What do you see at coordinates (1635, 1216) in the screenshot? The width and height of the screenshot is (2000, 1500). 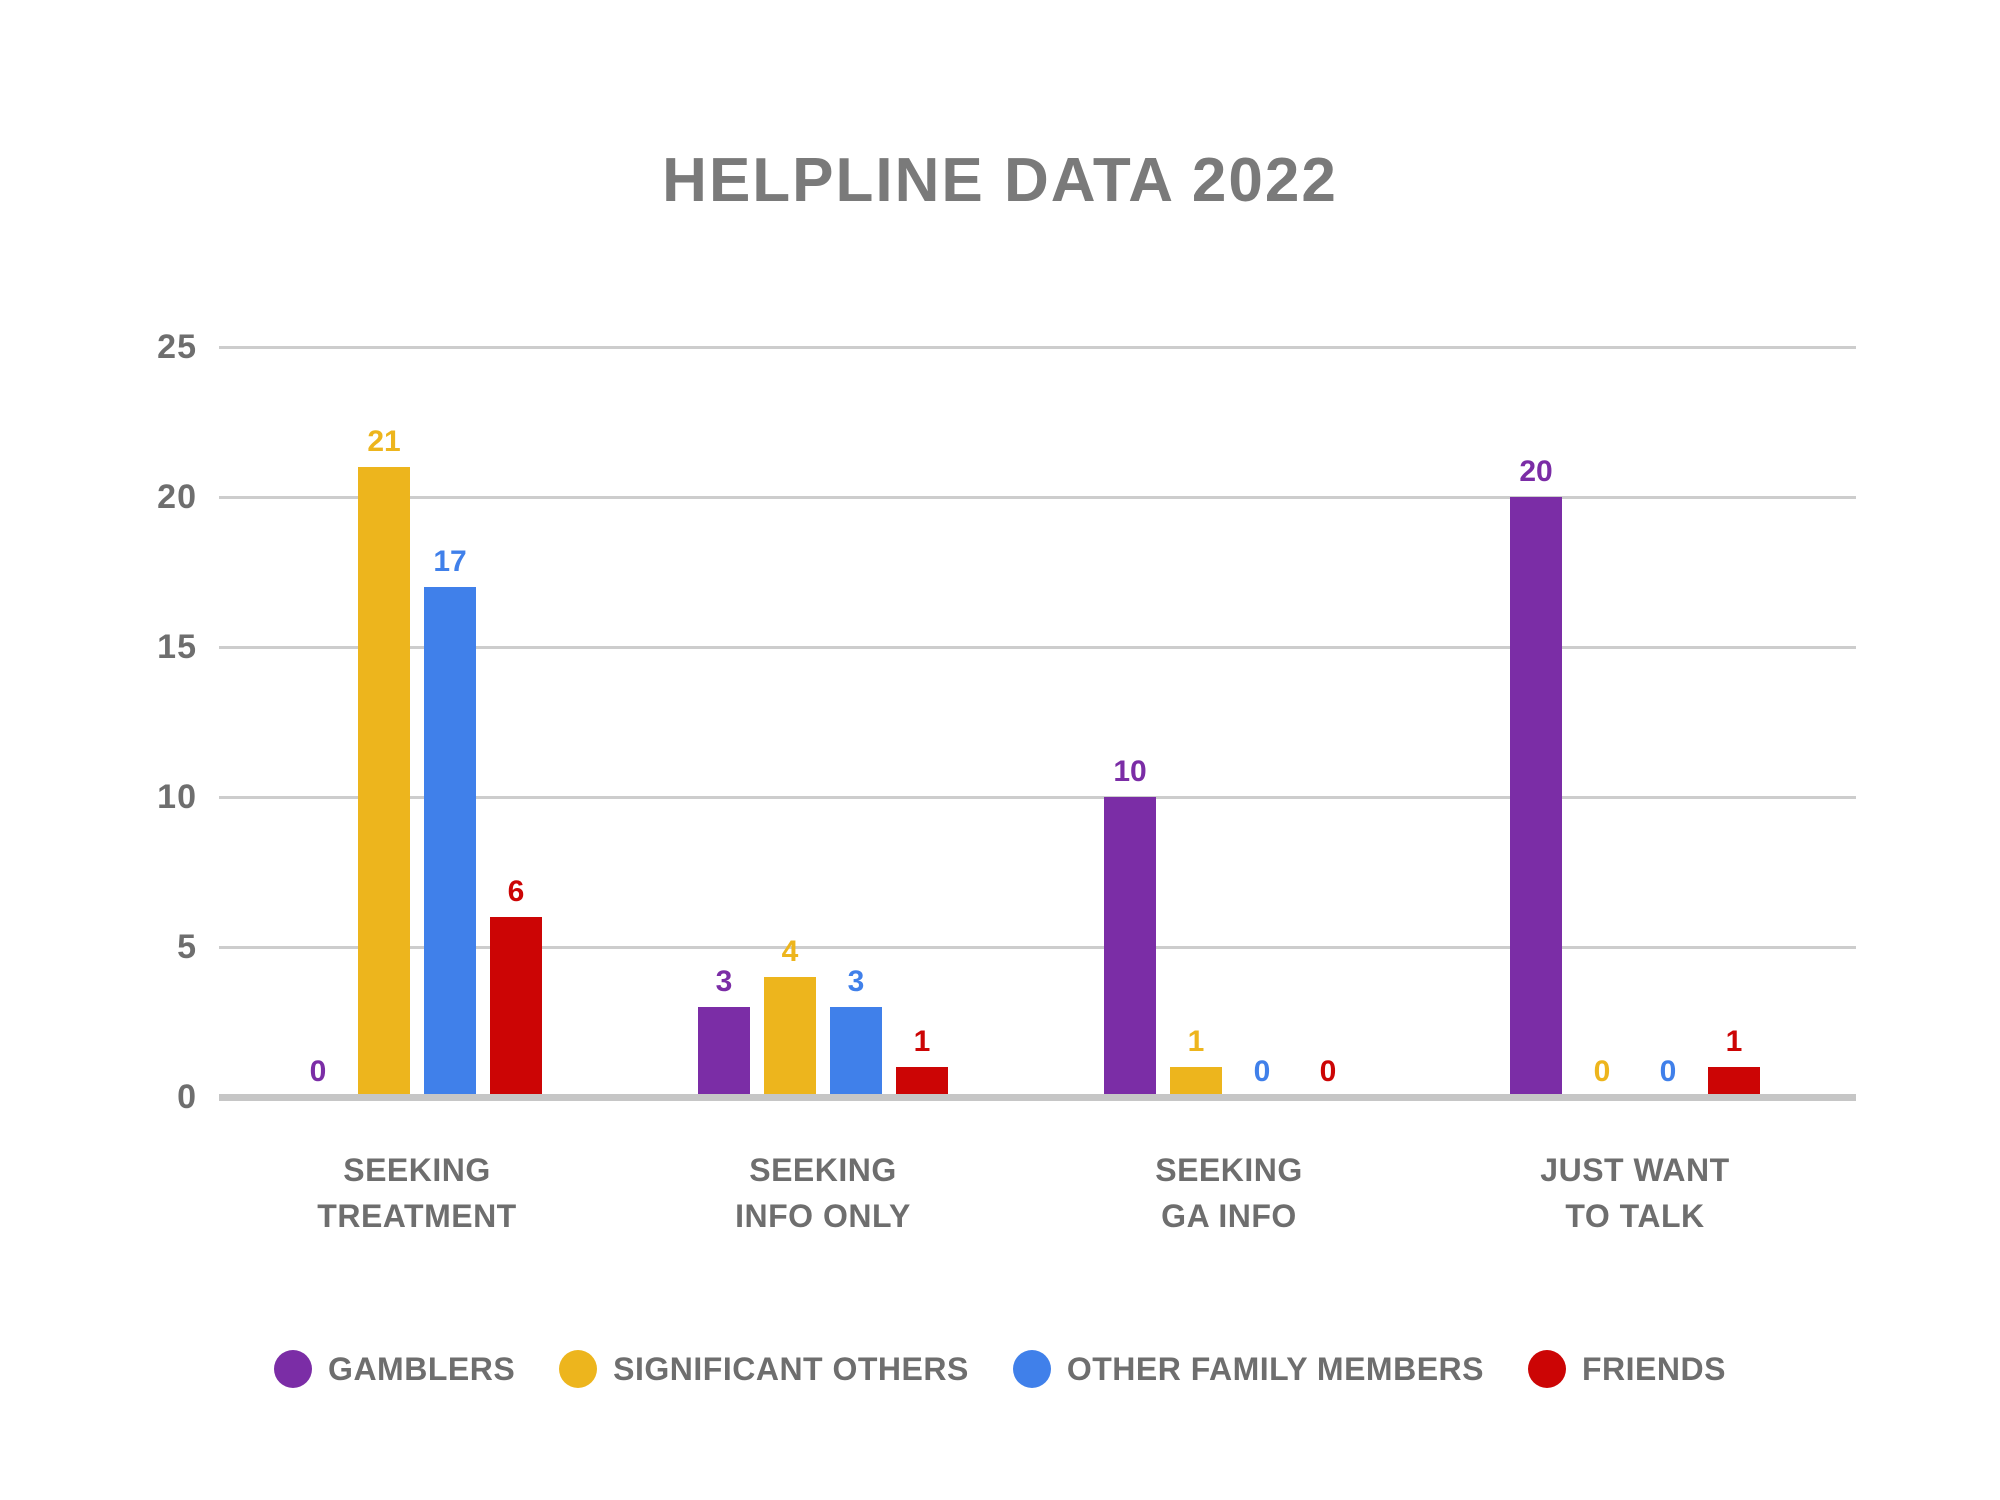 I see `category-label-line2: TO TALK` at bounding box center [1635, 1216].